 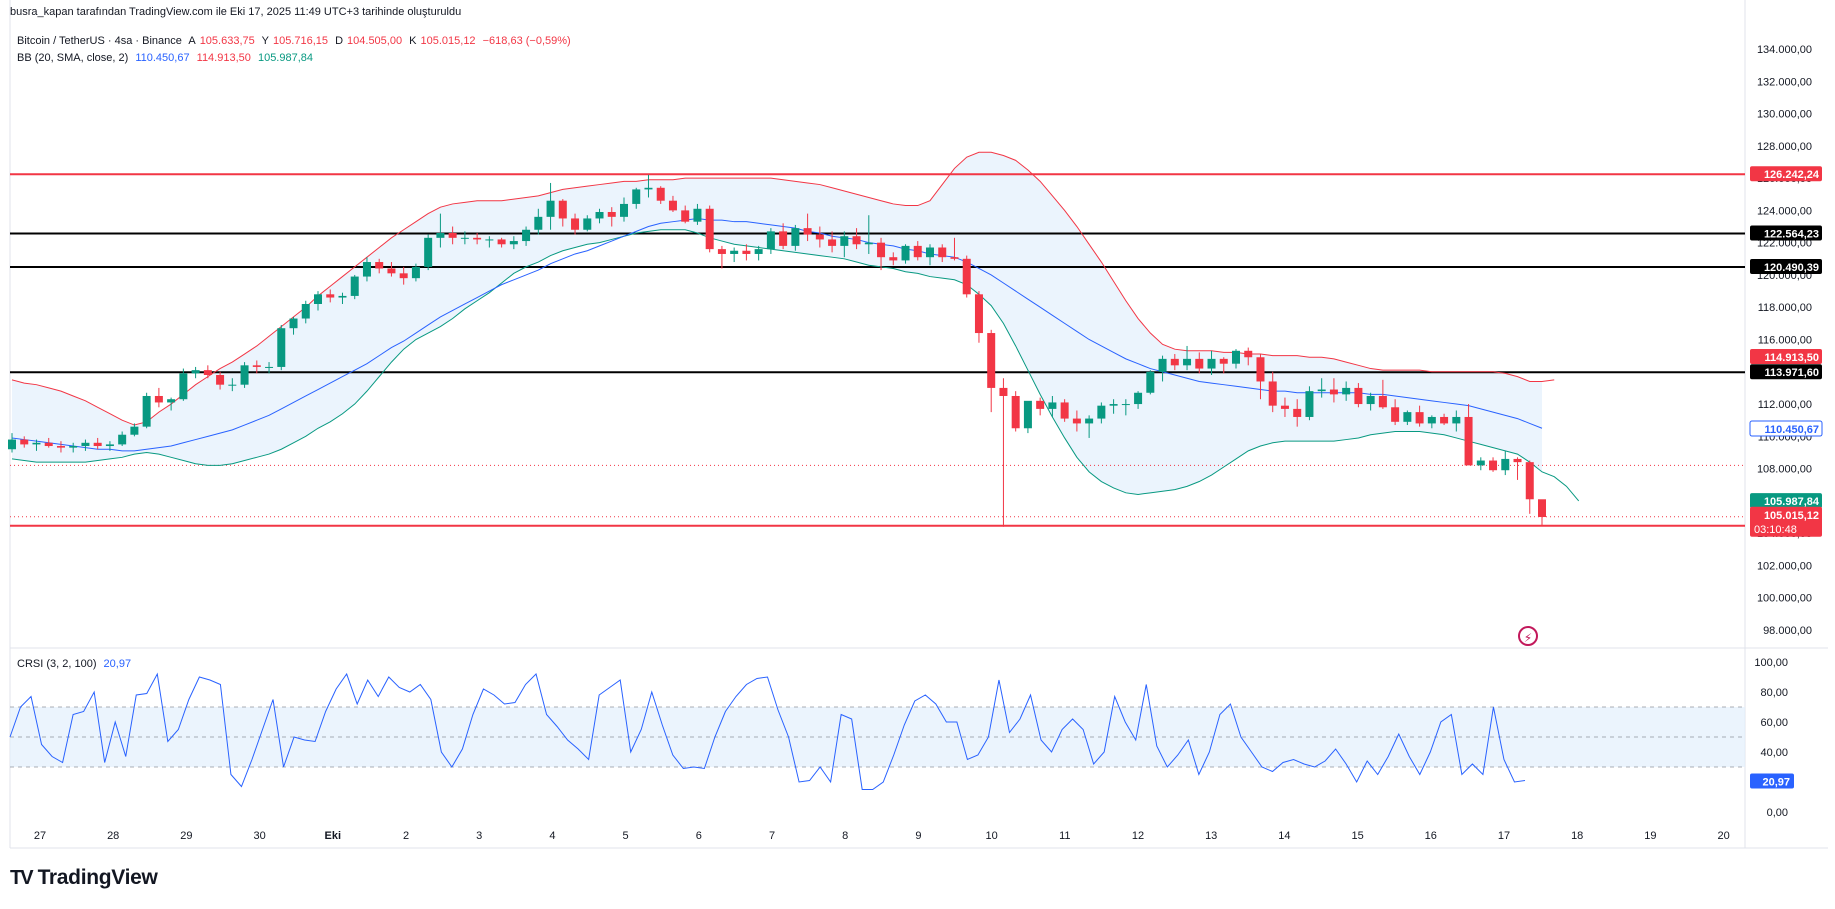 I want to click on time-tick-label: 11, so click(x=1064, y=836).